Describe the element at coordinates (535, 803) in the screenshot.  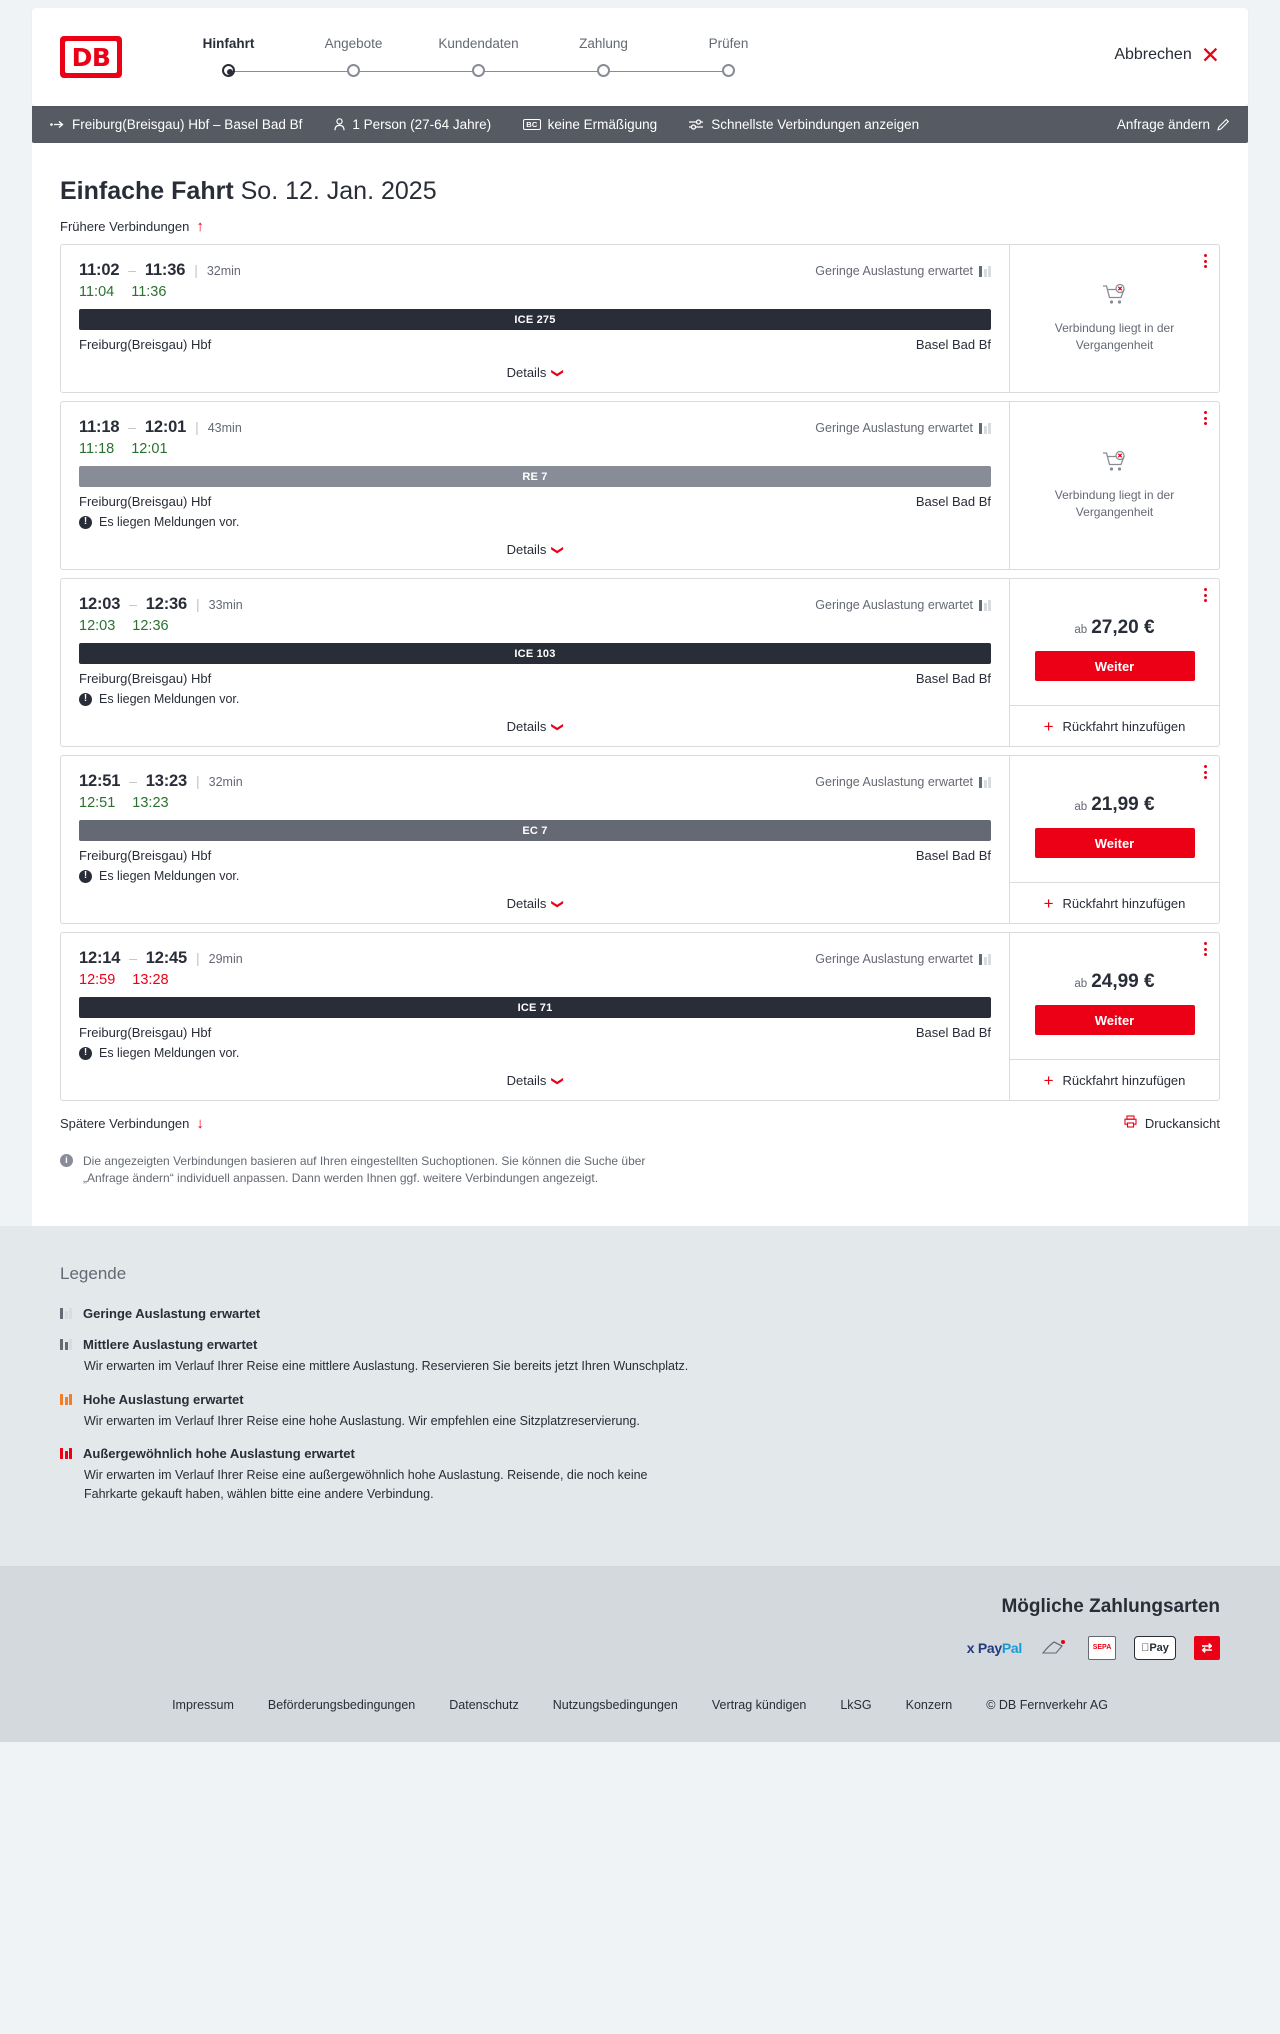
I see `live-times: 12:51 13:23` at that location.